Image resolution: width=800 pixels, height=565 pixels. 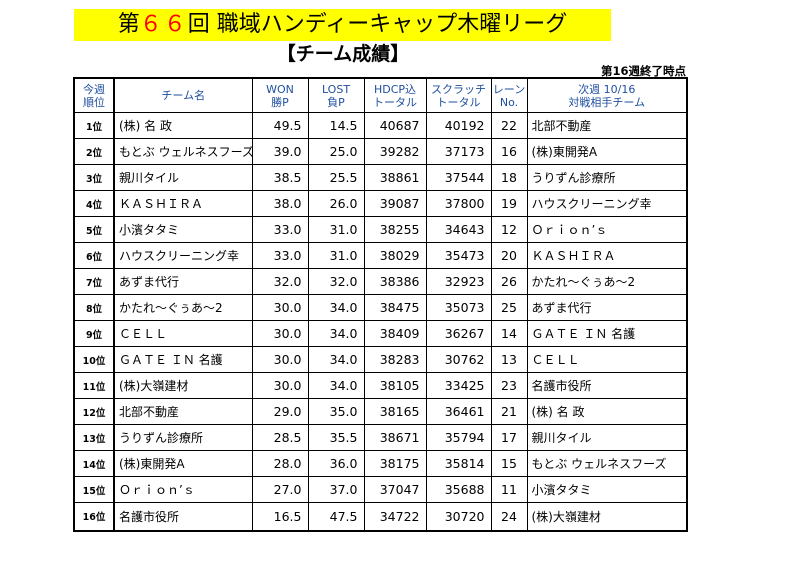 I want to click on cell-hdcp: 38409, so click(x=395, y=333).